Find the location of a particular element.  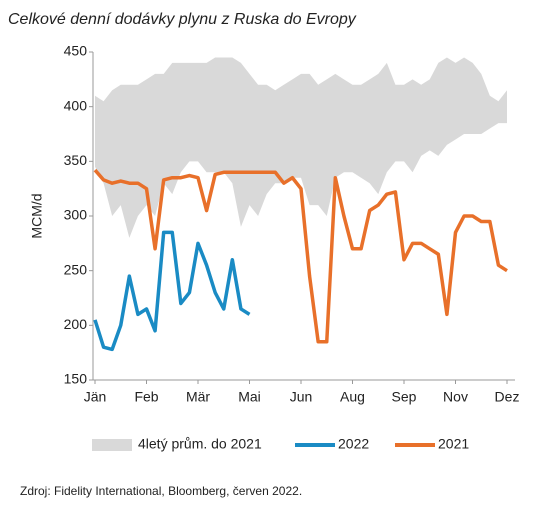

y-tick-label: 450 is located at coordinates (76, 51).